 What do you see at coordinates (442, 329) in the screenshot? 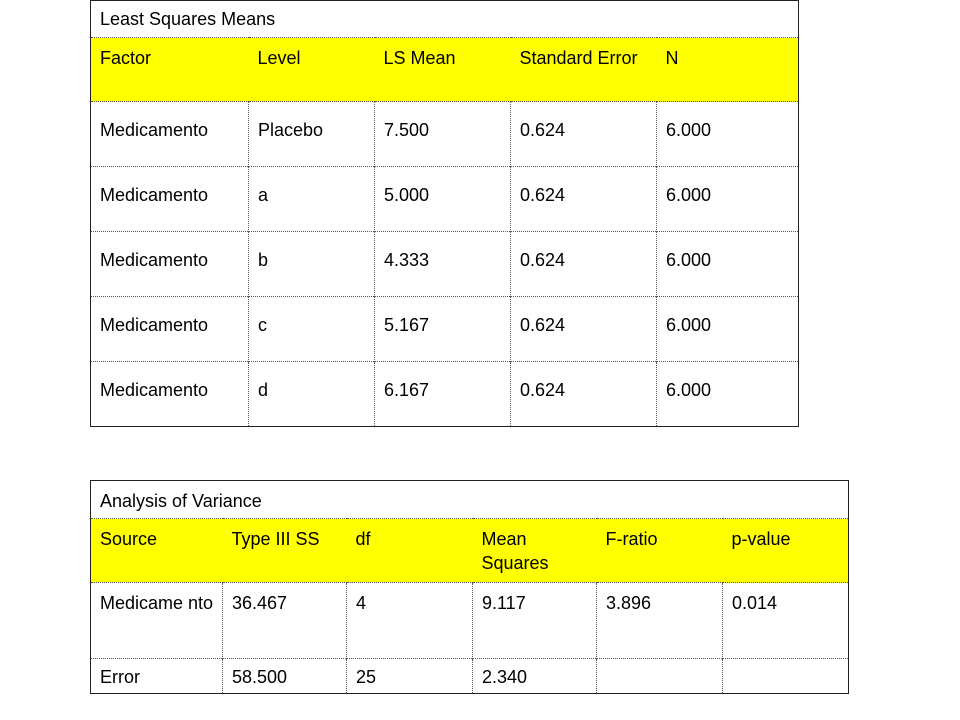
I see `cell-ls-mean: 5.167` at bounding box center [442, 329].